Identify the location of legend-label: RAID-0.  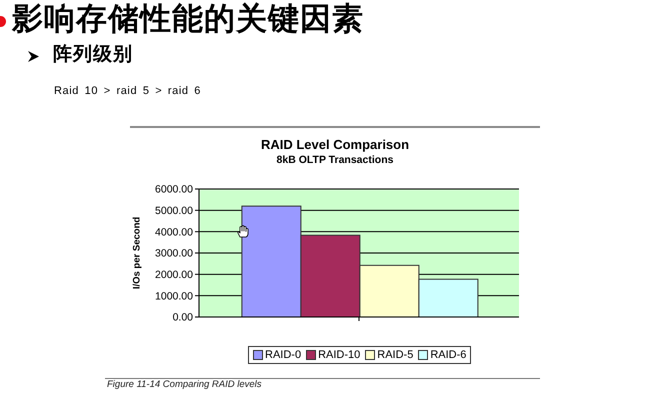
(283, 355).